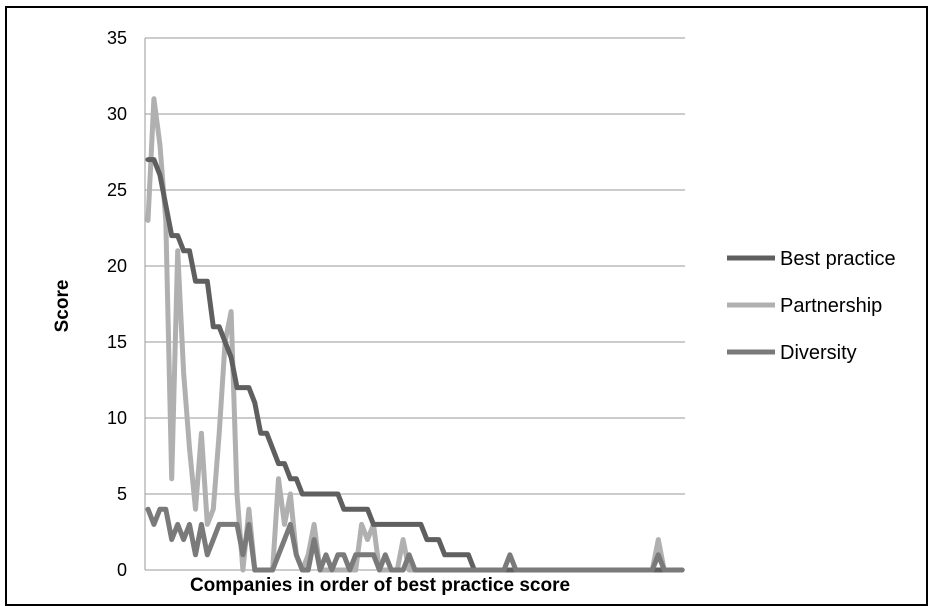 The image size is (935, 606). What do you see at coordinates (122, 570) in the screenshot?
I see `y-tick-label: 0` at bounding box center [122, 570].